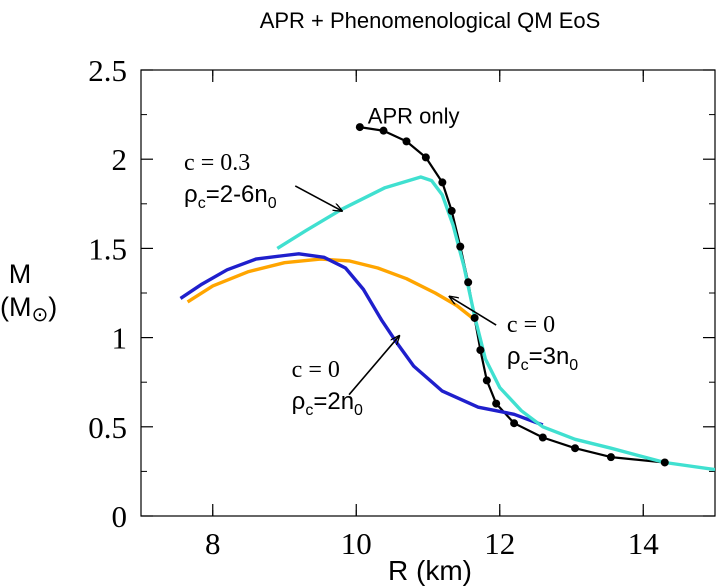 This screenshot has width=720, height=588. What do you see at coordinates (318, 198) in the screenshot?
I see `annotation-1-arrow` at bounding box center [318, 198].